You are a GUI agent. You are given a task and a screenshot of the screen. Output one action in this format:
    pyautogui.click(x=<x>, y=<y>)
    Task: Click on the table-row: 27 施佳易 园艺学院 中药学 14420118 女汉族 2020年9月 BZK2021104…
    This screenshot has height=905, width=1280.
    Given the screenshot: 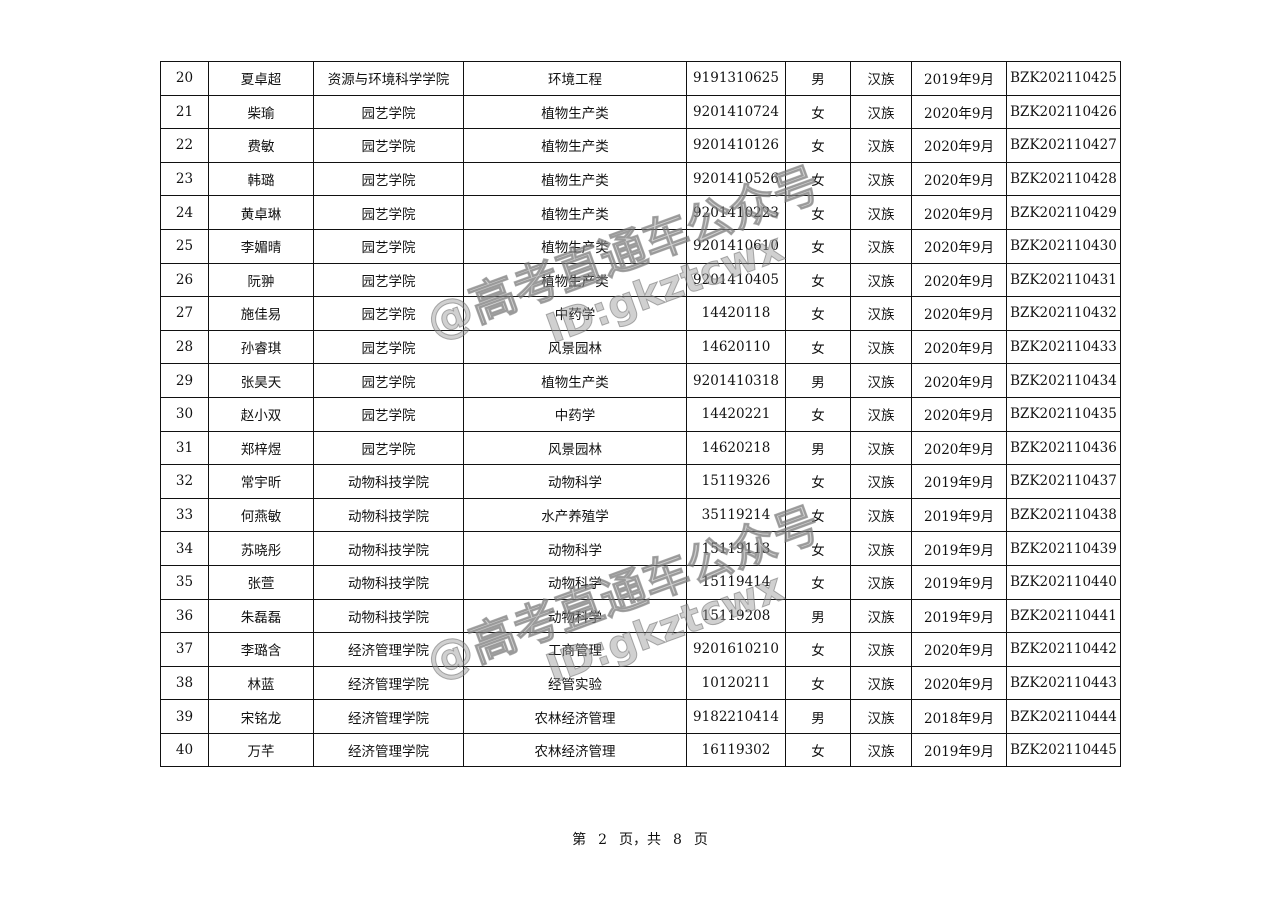 What is the action you would take?
    pyautogui.click(x=640, y=313)
    